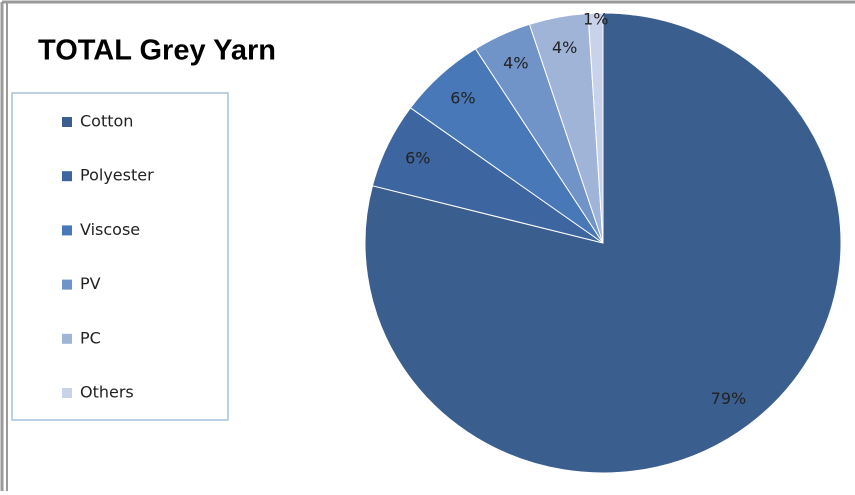 This screenshot has width=855, height=495. Describe the element at coordinates (110, 229) in the screenshot. I see `legend-label: Viscose` at that location.